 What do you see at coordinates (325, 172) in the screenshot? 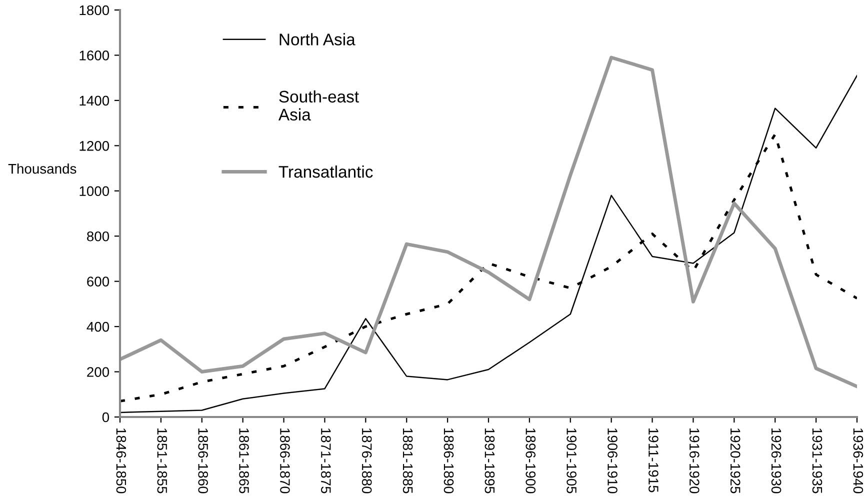
I see `legend-label: Transatlantic` at bounding box center [325, 172].